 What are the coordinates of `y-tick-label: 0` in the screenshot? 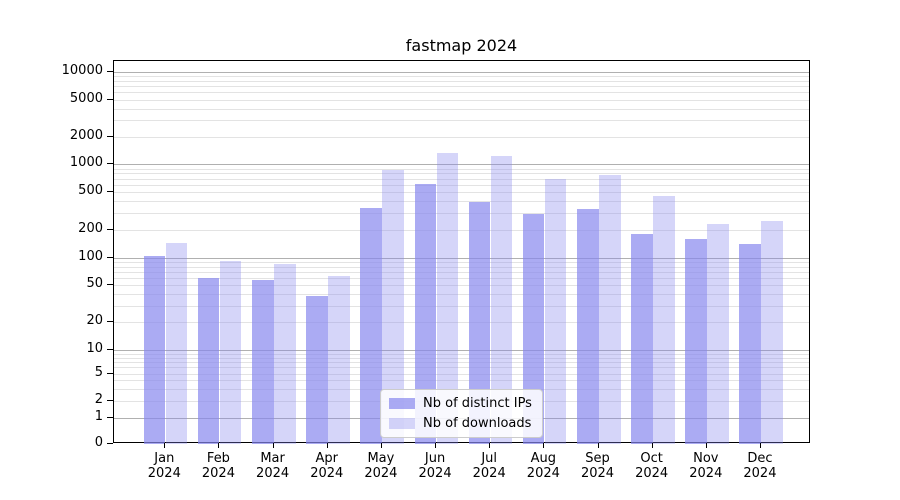 It's located at (98, 442).